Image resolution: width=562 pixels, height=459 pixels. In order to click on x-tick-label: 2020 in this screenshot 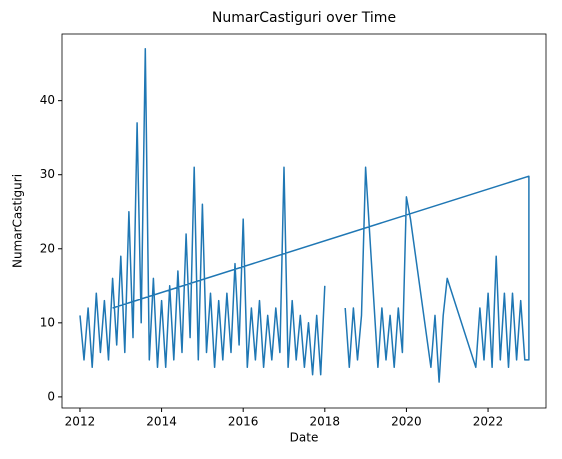, I will do `click(406, 422)`.